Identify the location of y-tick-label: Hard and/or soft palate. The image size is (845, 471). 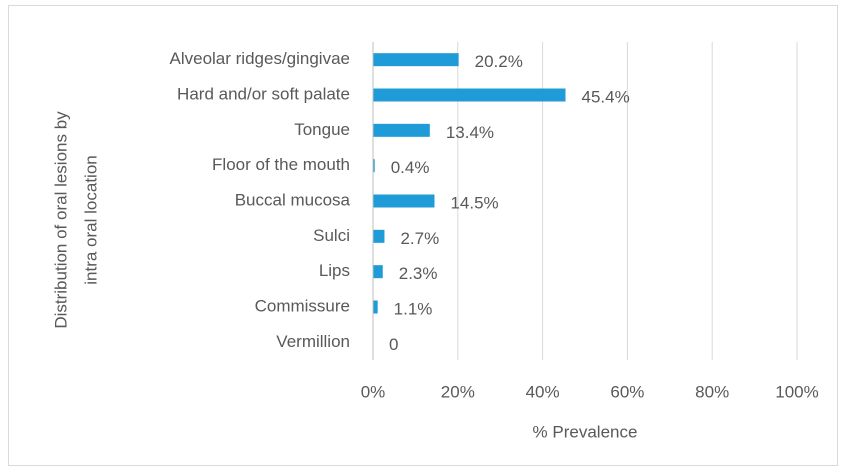
(263, 93).